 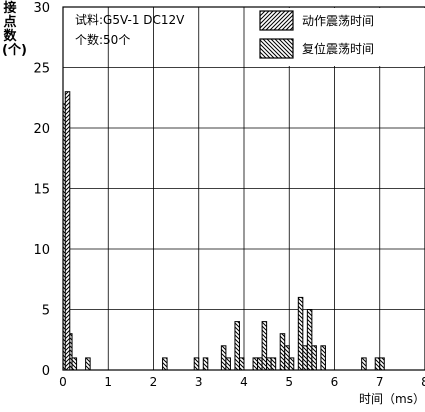 What do you see at coordinates (338, 21) in the screenshot?
I see `legend-label-action: 动作震荡时间` at bounding box center [338, 21].